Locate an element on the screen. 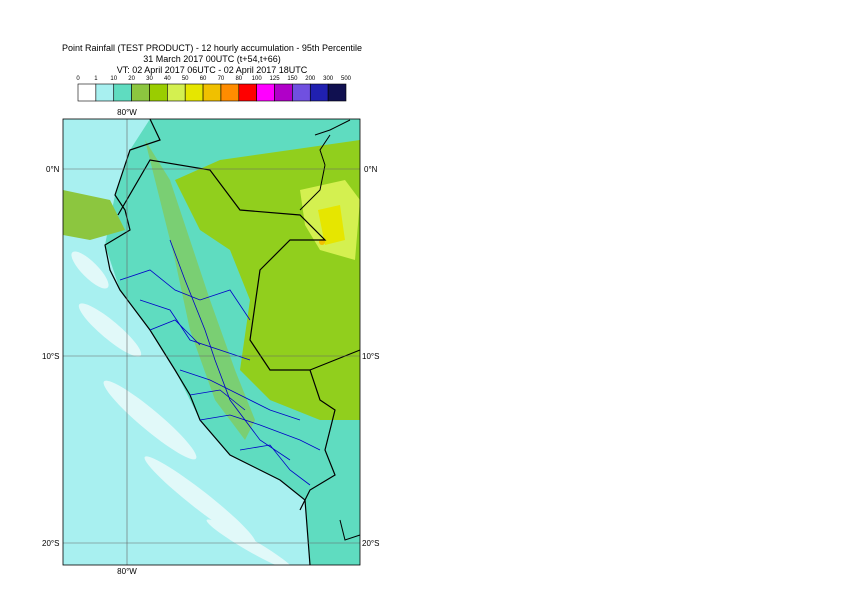 The width and height of the screenshot is (842, 601). legend-label: 100 is located at coordinates (257, 79).